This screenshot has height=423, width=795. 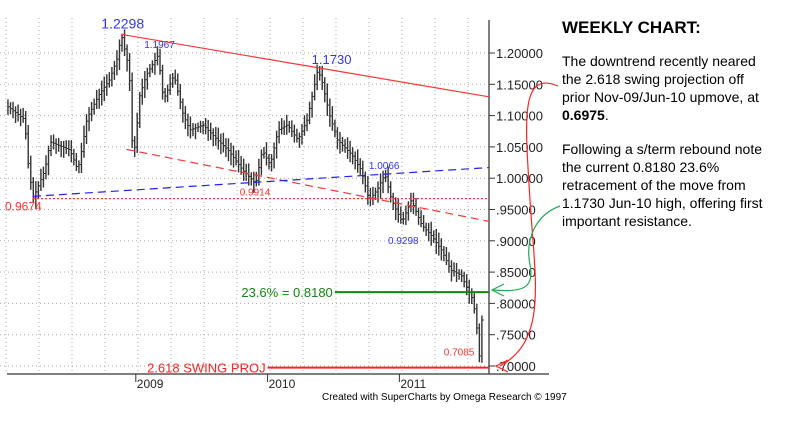 What do you see at coordinates (286, 292) in the screenshot?
I see `level-label: 23.6% = 0.8180` at bounding box center [286, 292].